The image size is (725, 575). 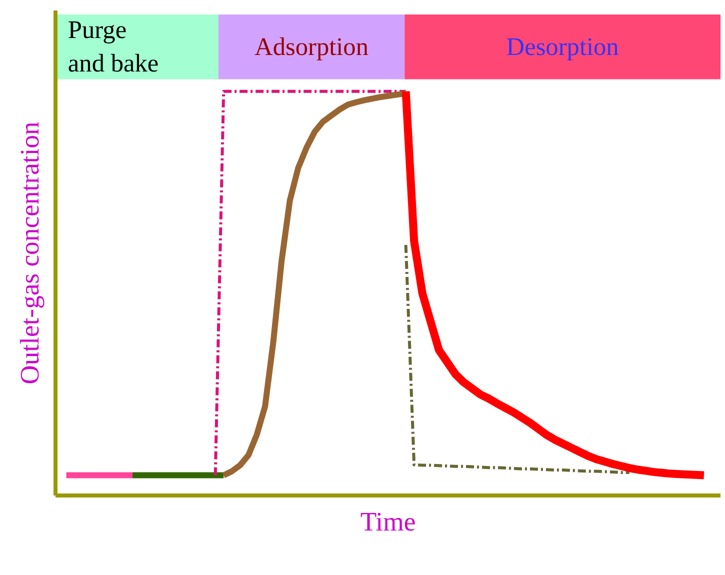 What do you see at coordinates (388, 521) in the screenshot?
I see `x-axis-title: Time` at bounding box center [388, 521].